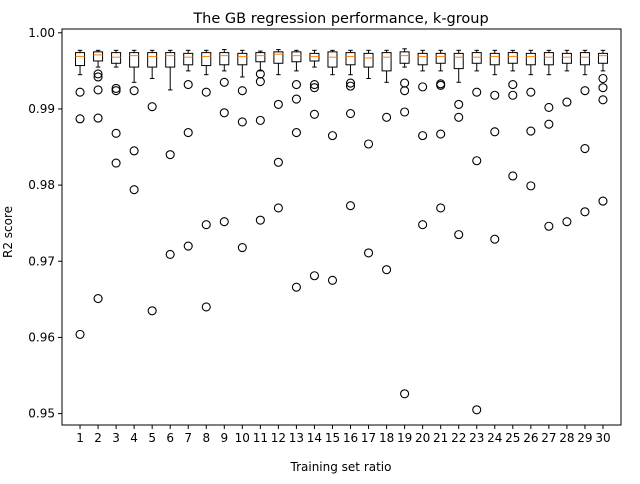 The height and width of the screenshot is (484, 640). I want to click on x-tick-label: 23, so click(476, 438).